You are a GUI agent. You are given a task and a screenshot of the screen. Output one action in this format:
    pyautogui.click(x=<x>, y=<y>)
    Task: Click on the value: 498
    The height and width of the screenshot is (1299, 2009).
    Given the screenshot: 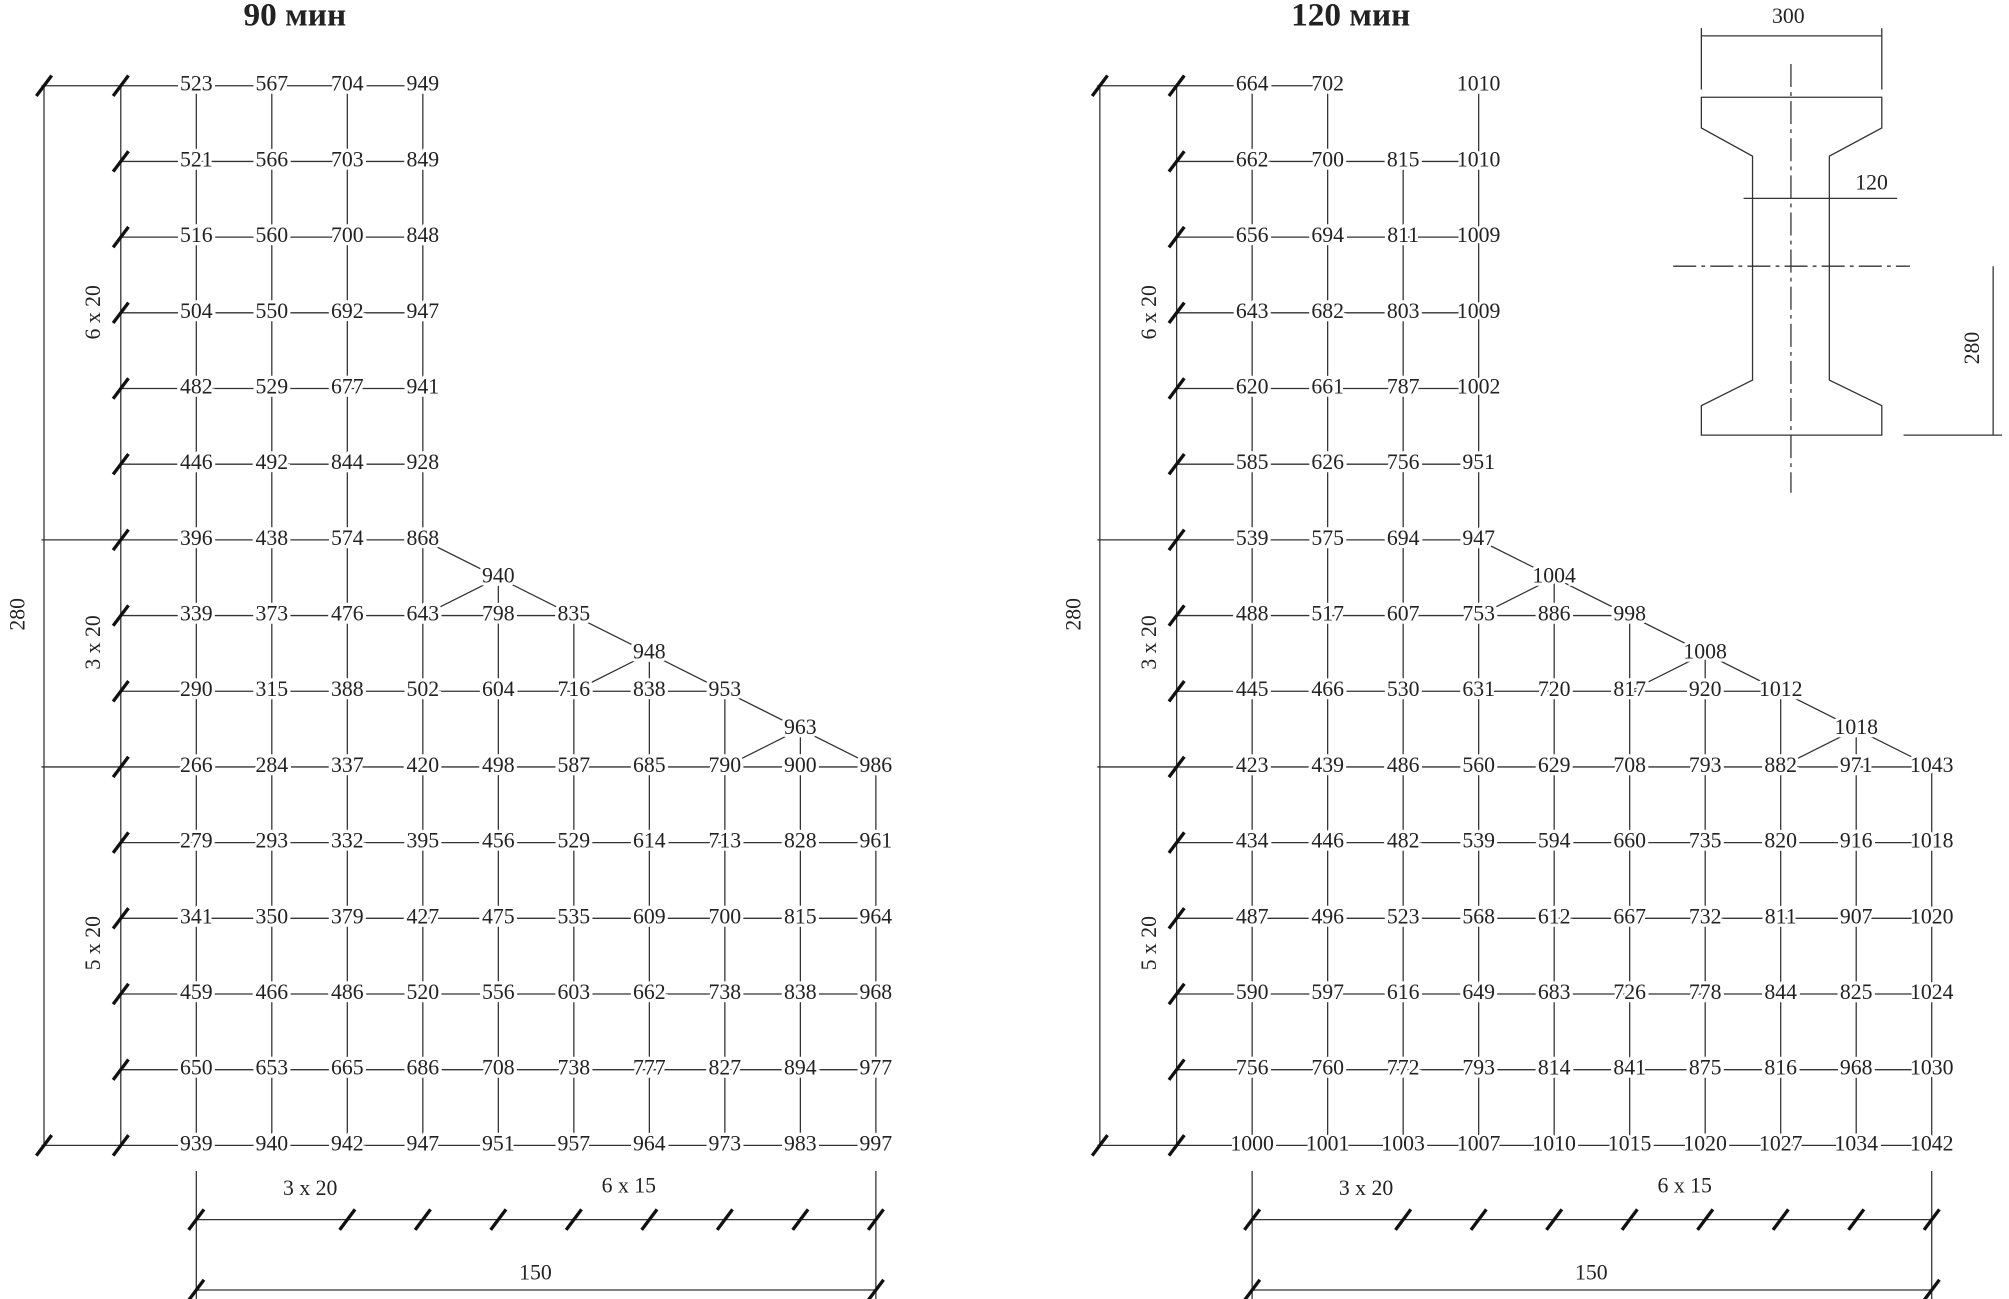 What is the action you would take?
    pyautogui.click(x=498, y=765)
    